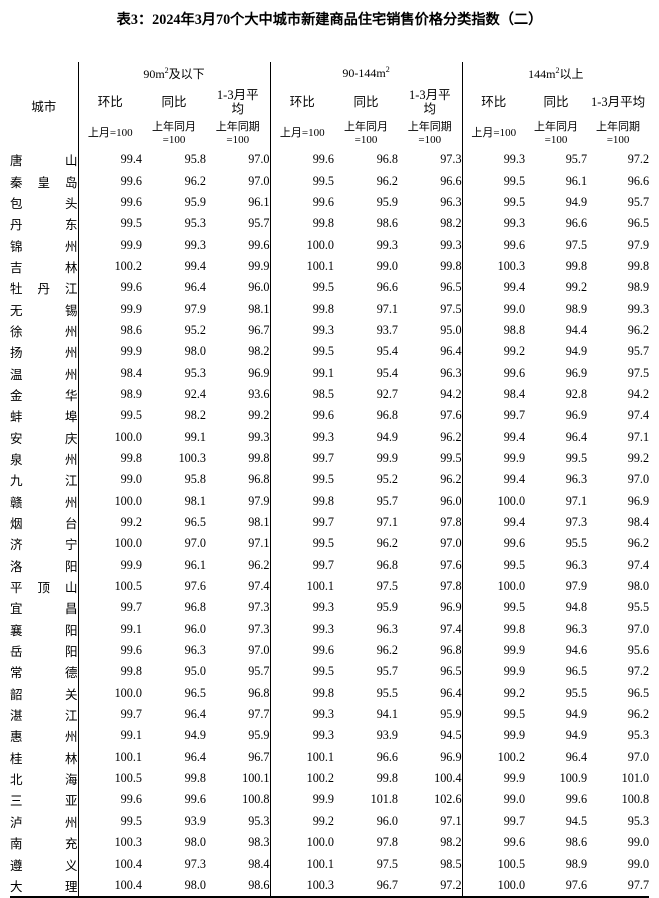 The height and width of the screenshot is (898, 659). What do you see at coordinates (195, 393) in the screenshot?
I see `value-cell: 92.4` at bounding box center [195, 393].